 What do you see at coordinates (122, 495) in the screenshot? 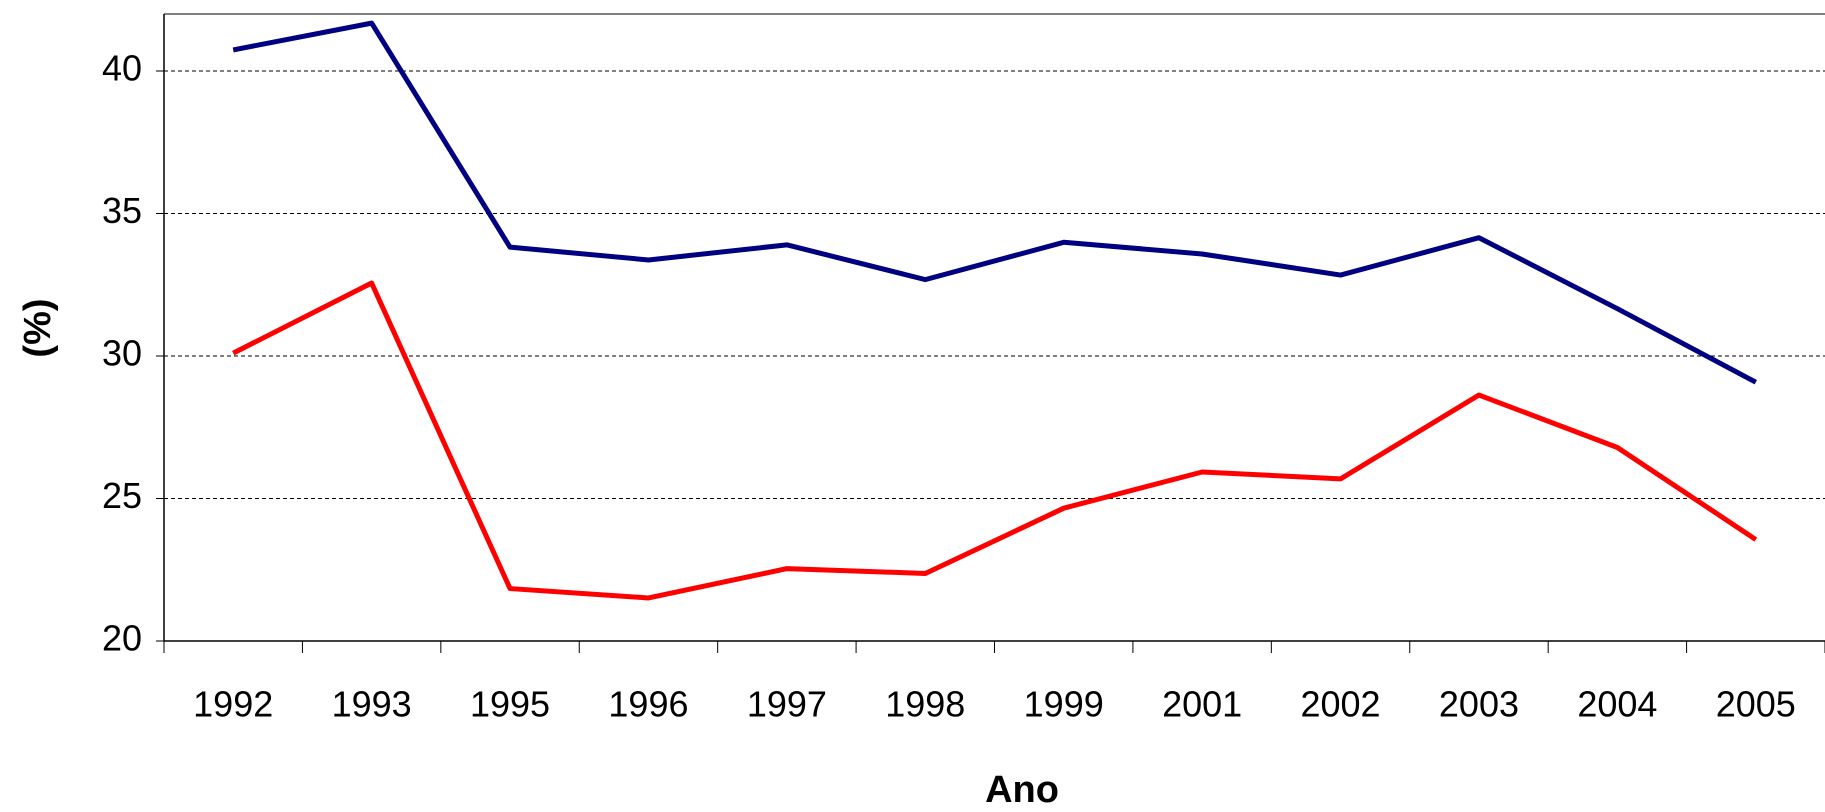
I see `y-tick-label: 25` at bounding box center [122, 495].